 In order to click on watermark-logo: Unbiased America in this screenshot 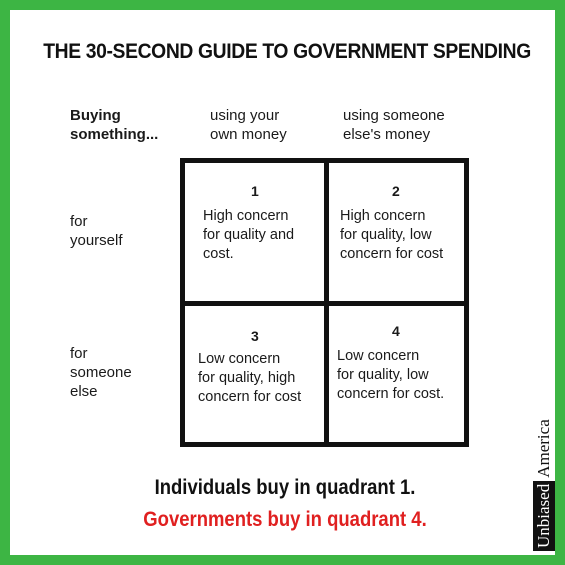, I will do `click(544, 462)`.